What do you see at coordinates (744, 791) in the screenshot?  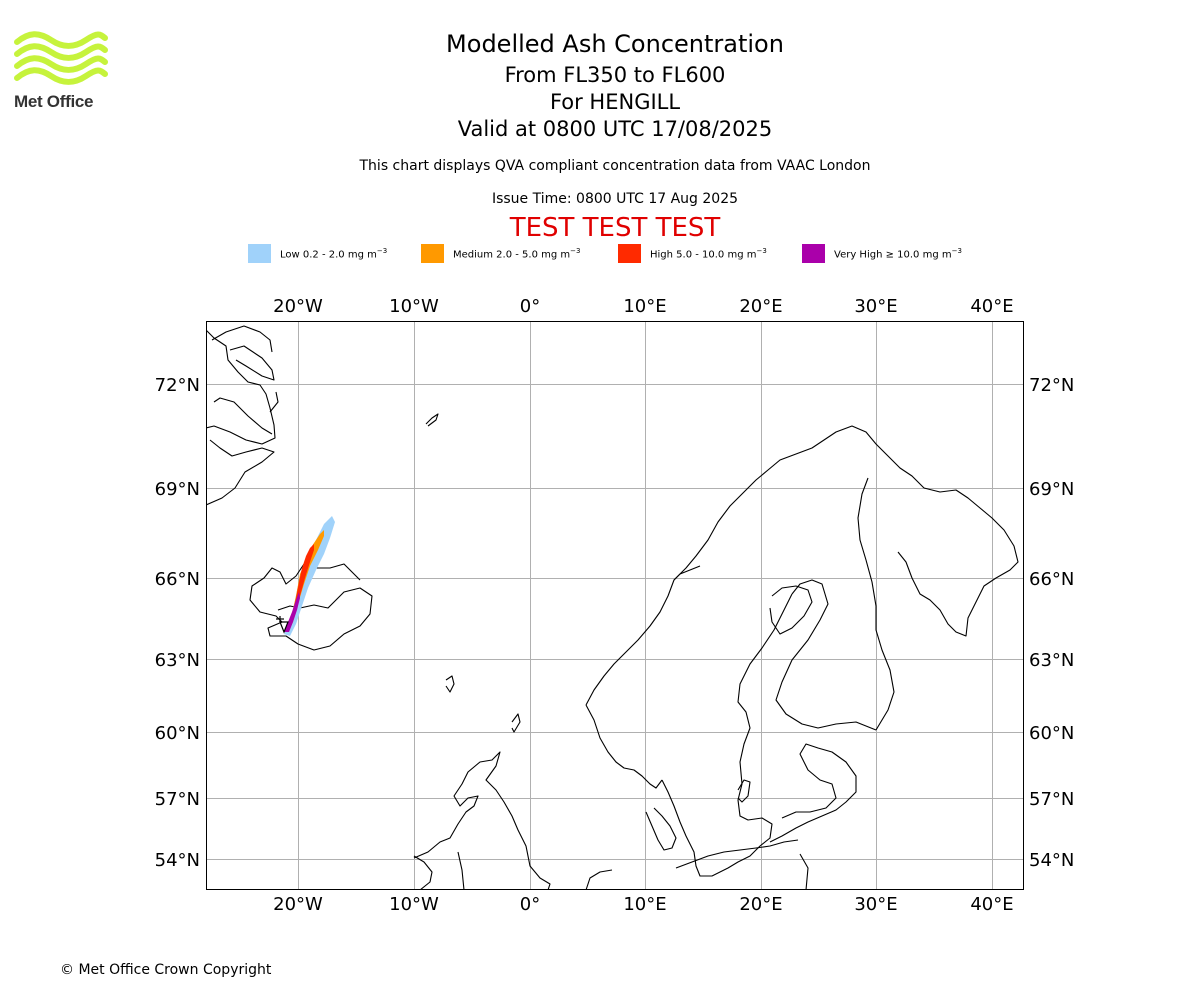 I see `coastline-gotland` at bounding box center [744, 791].